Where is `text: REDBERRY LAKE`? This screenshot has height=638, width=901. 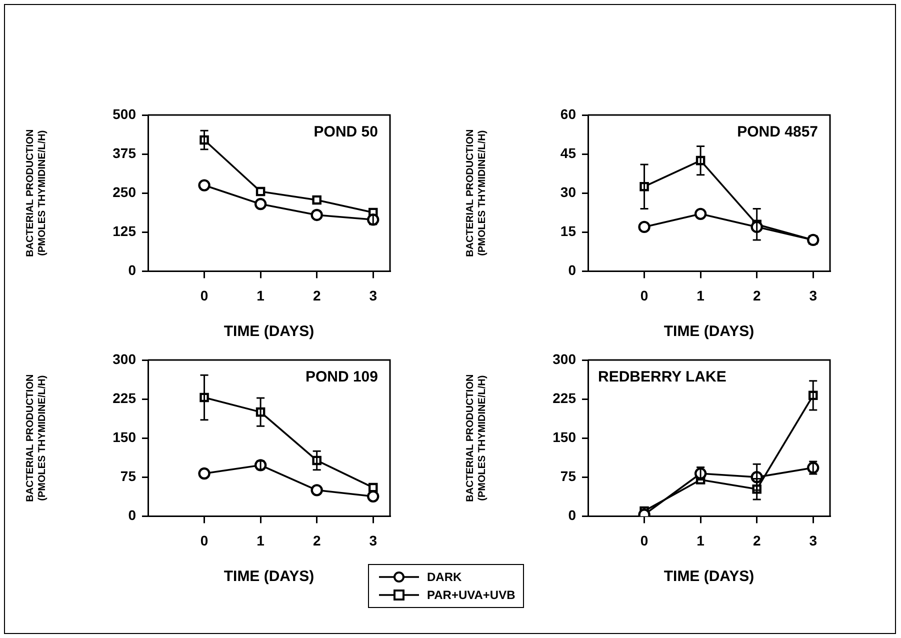 text: REDBERRY LAKE is located at coordinates (662, 377).